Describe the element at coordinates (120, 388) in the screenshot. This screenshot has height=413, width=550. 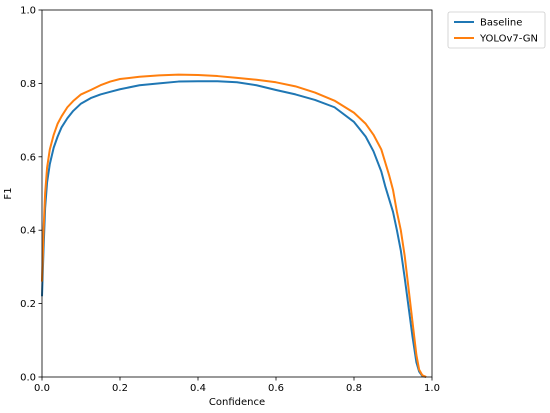
I see `x-tick-label: 0.2` at that location.